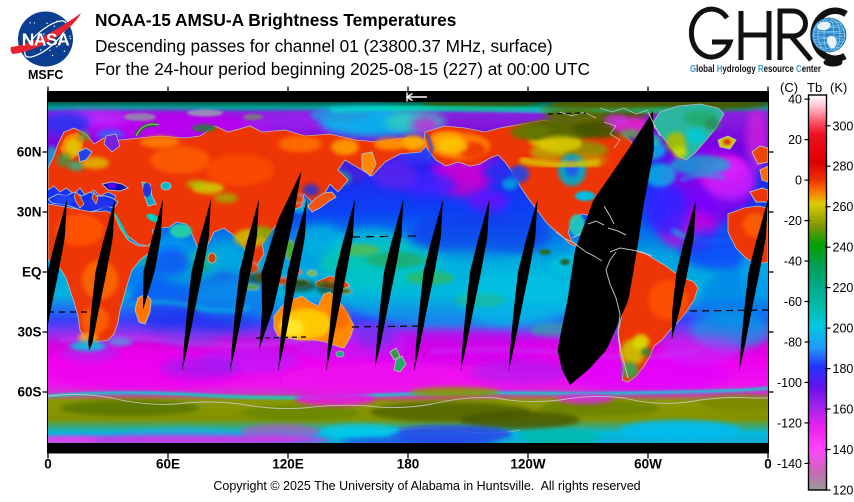 Image resolution: width=854 pixels, height=502 pixels. I want to click on svg-text: 60E, so click(168, 464).